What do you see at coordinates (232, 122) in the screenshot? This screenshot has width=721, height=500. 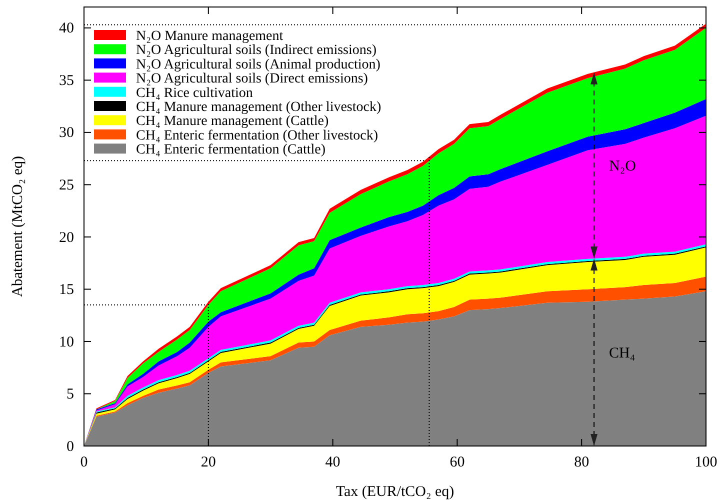 I see `legend-label: CH₄ Manure management (Cattle)` at bounding box center [232, 122].